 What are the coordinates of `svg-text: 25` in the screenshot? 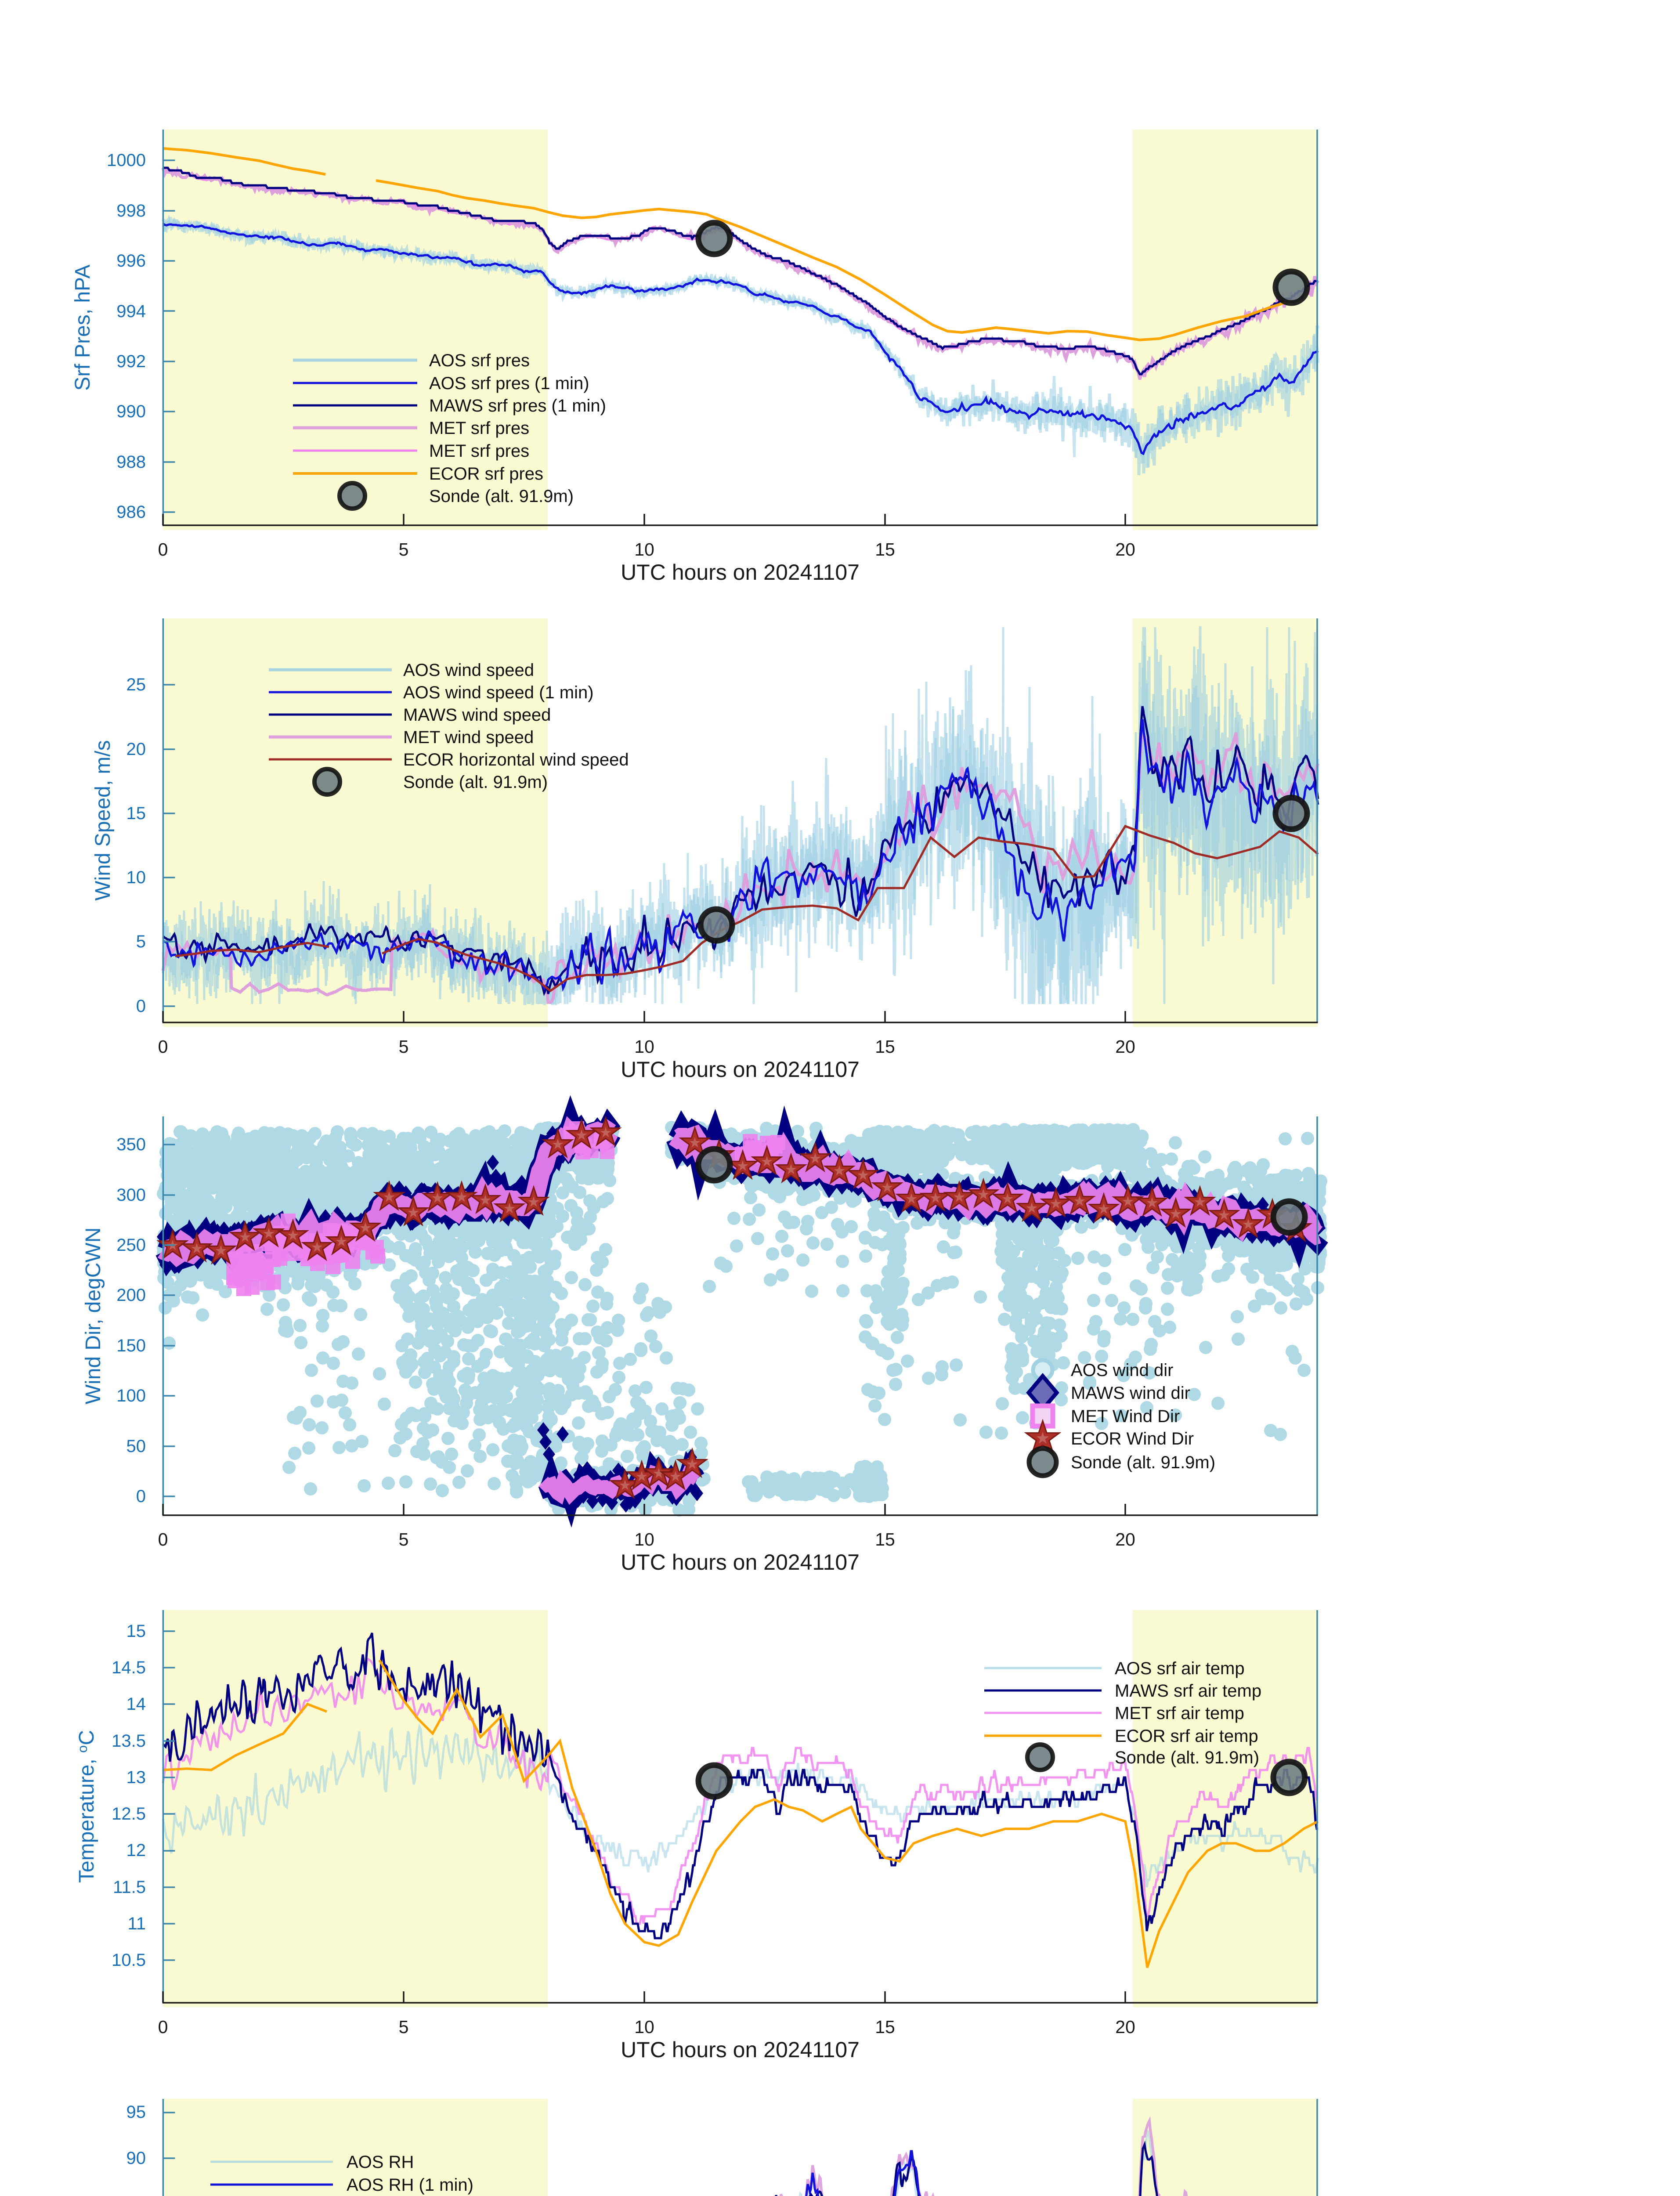 It's located at (136, 684).